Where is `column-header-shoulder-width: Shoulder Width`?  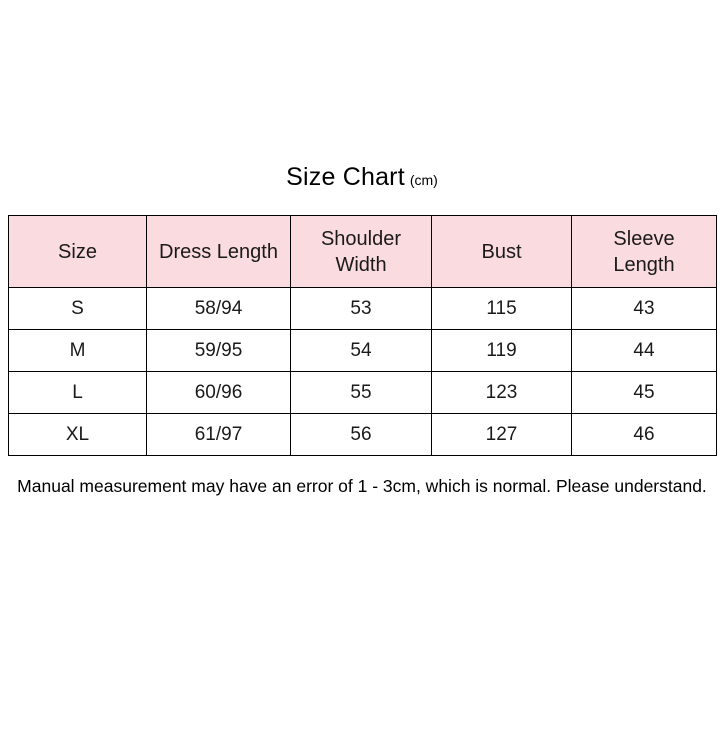 column-header-shoulder-width: Shoulder Width is located at coordinates (361, 251).